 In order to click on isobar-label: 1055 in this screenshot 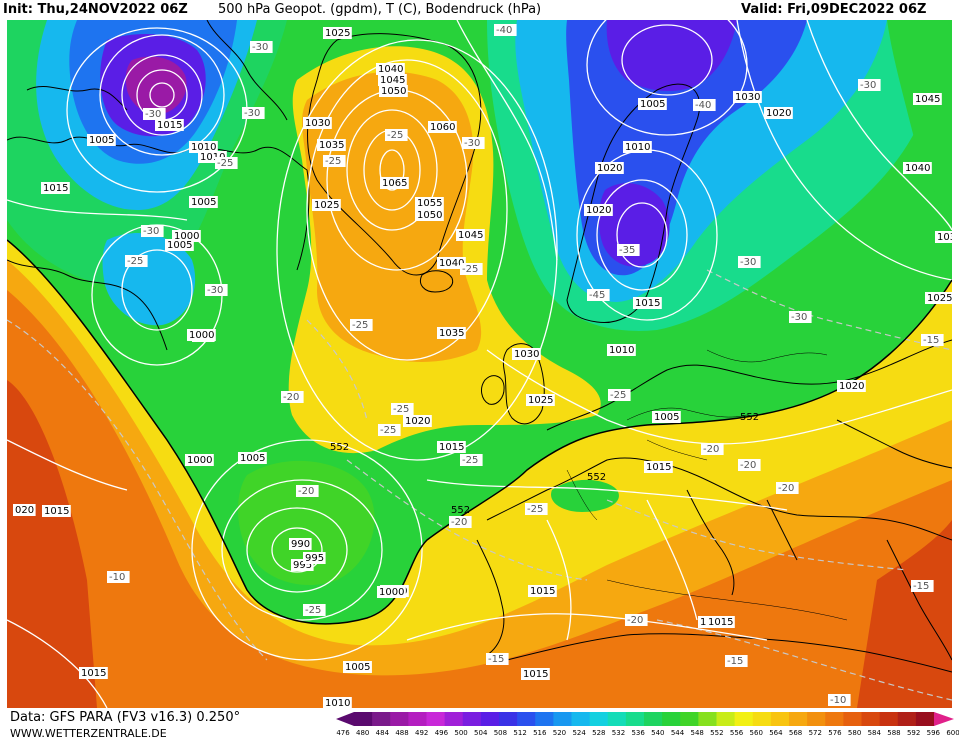, I will do `click(429, 203)`.